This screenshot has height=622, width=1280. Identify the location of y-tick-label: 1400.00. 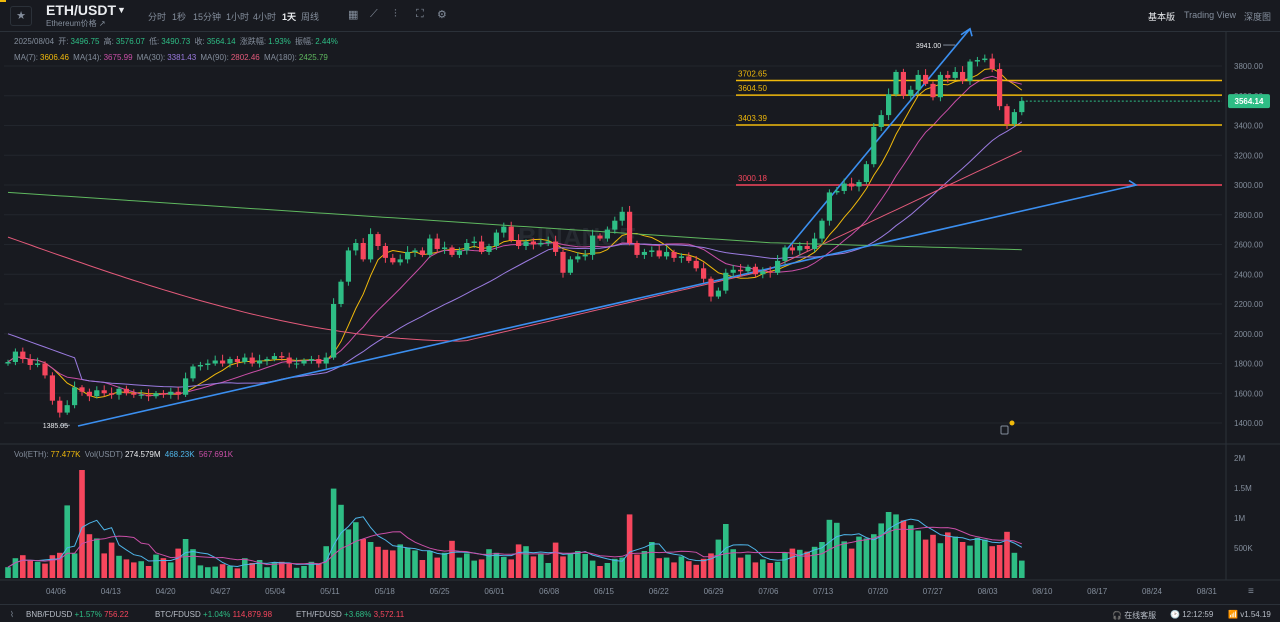
(1248, 423).